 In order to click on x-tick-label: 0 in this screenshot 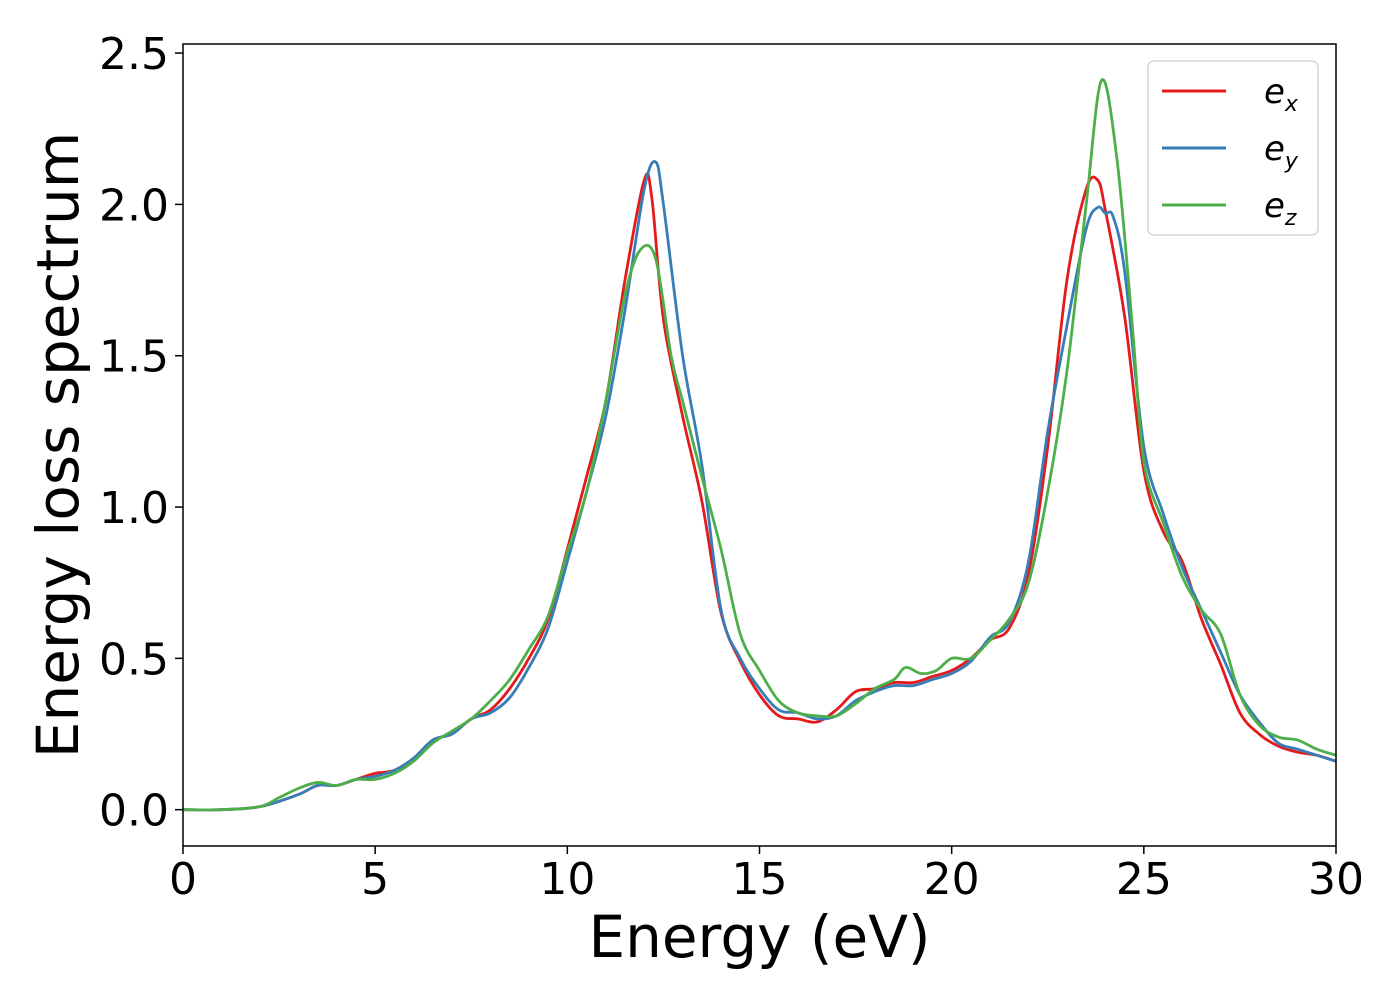, I will do `click(183, 879)`.